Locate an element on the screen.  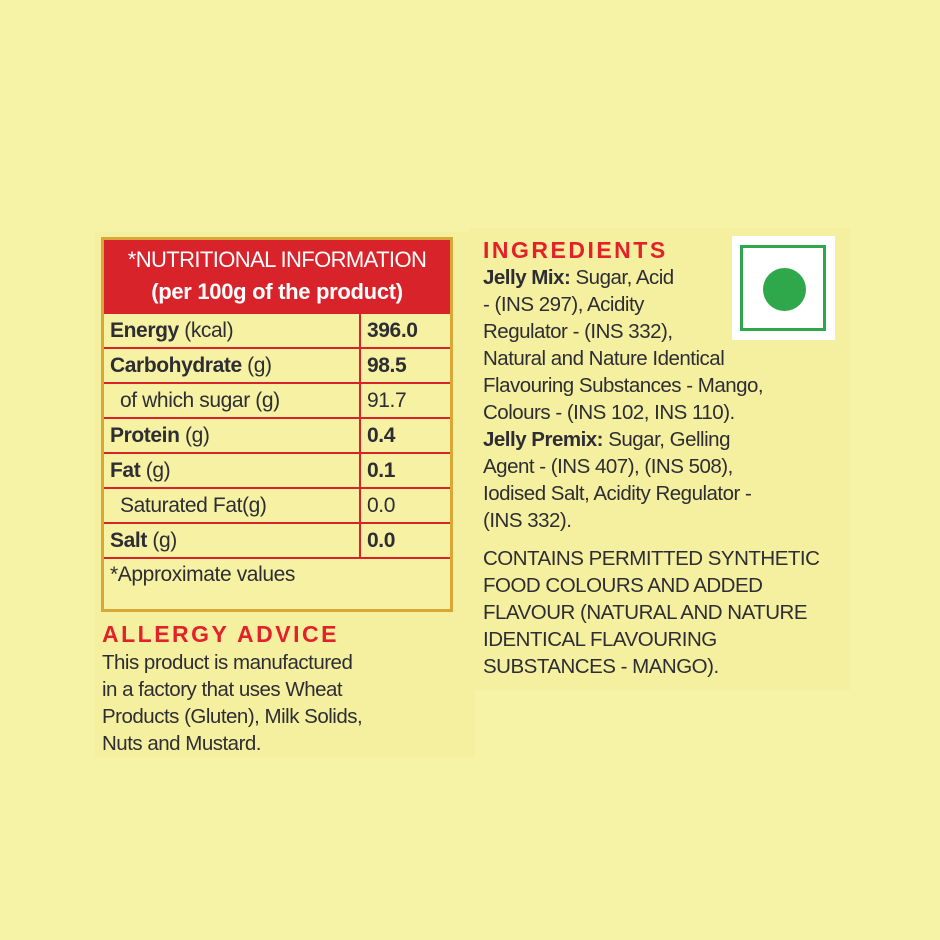
nutrition-row: Protein (g) 0.4 is located at coordinates (277, 435).